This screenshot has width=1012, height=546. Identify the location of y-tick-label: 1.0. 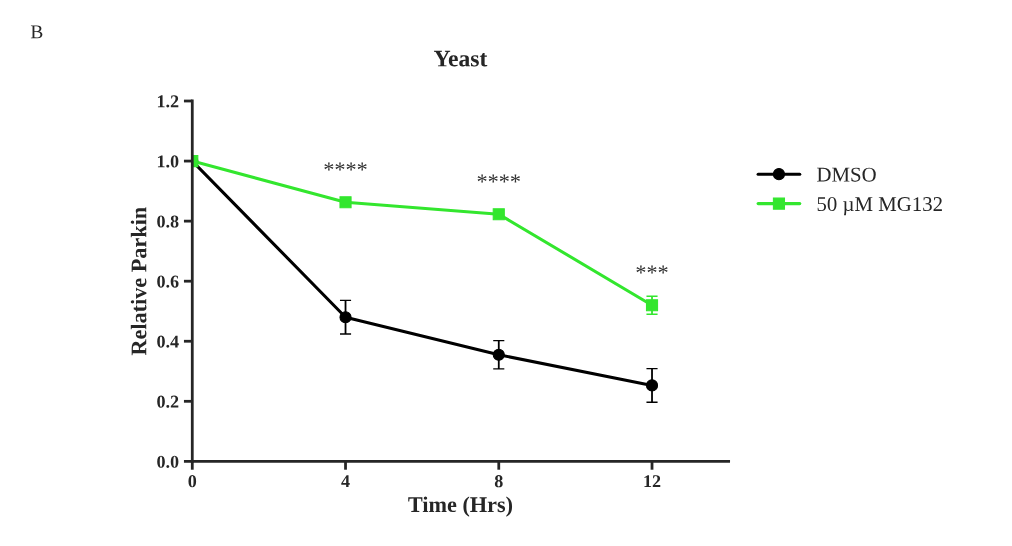
(168, 161).